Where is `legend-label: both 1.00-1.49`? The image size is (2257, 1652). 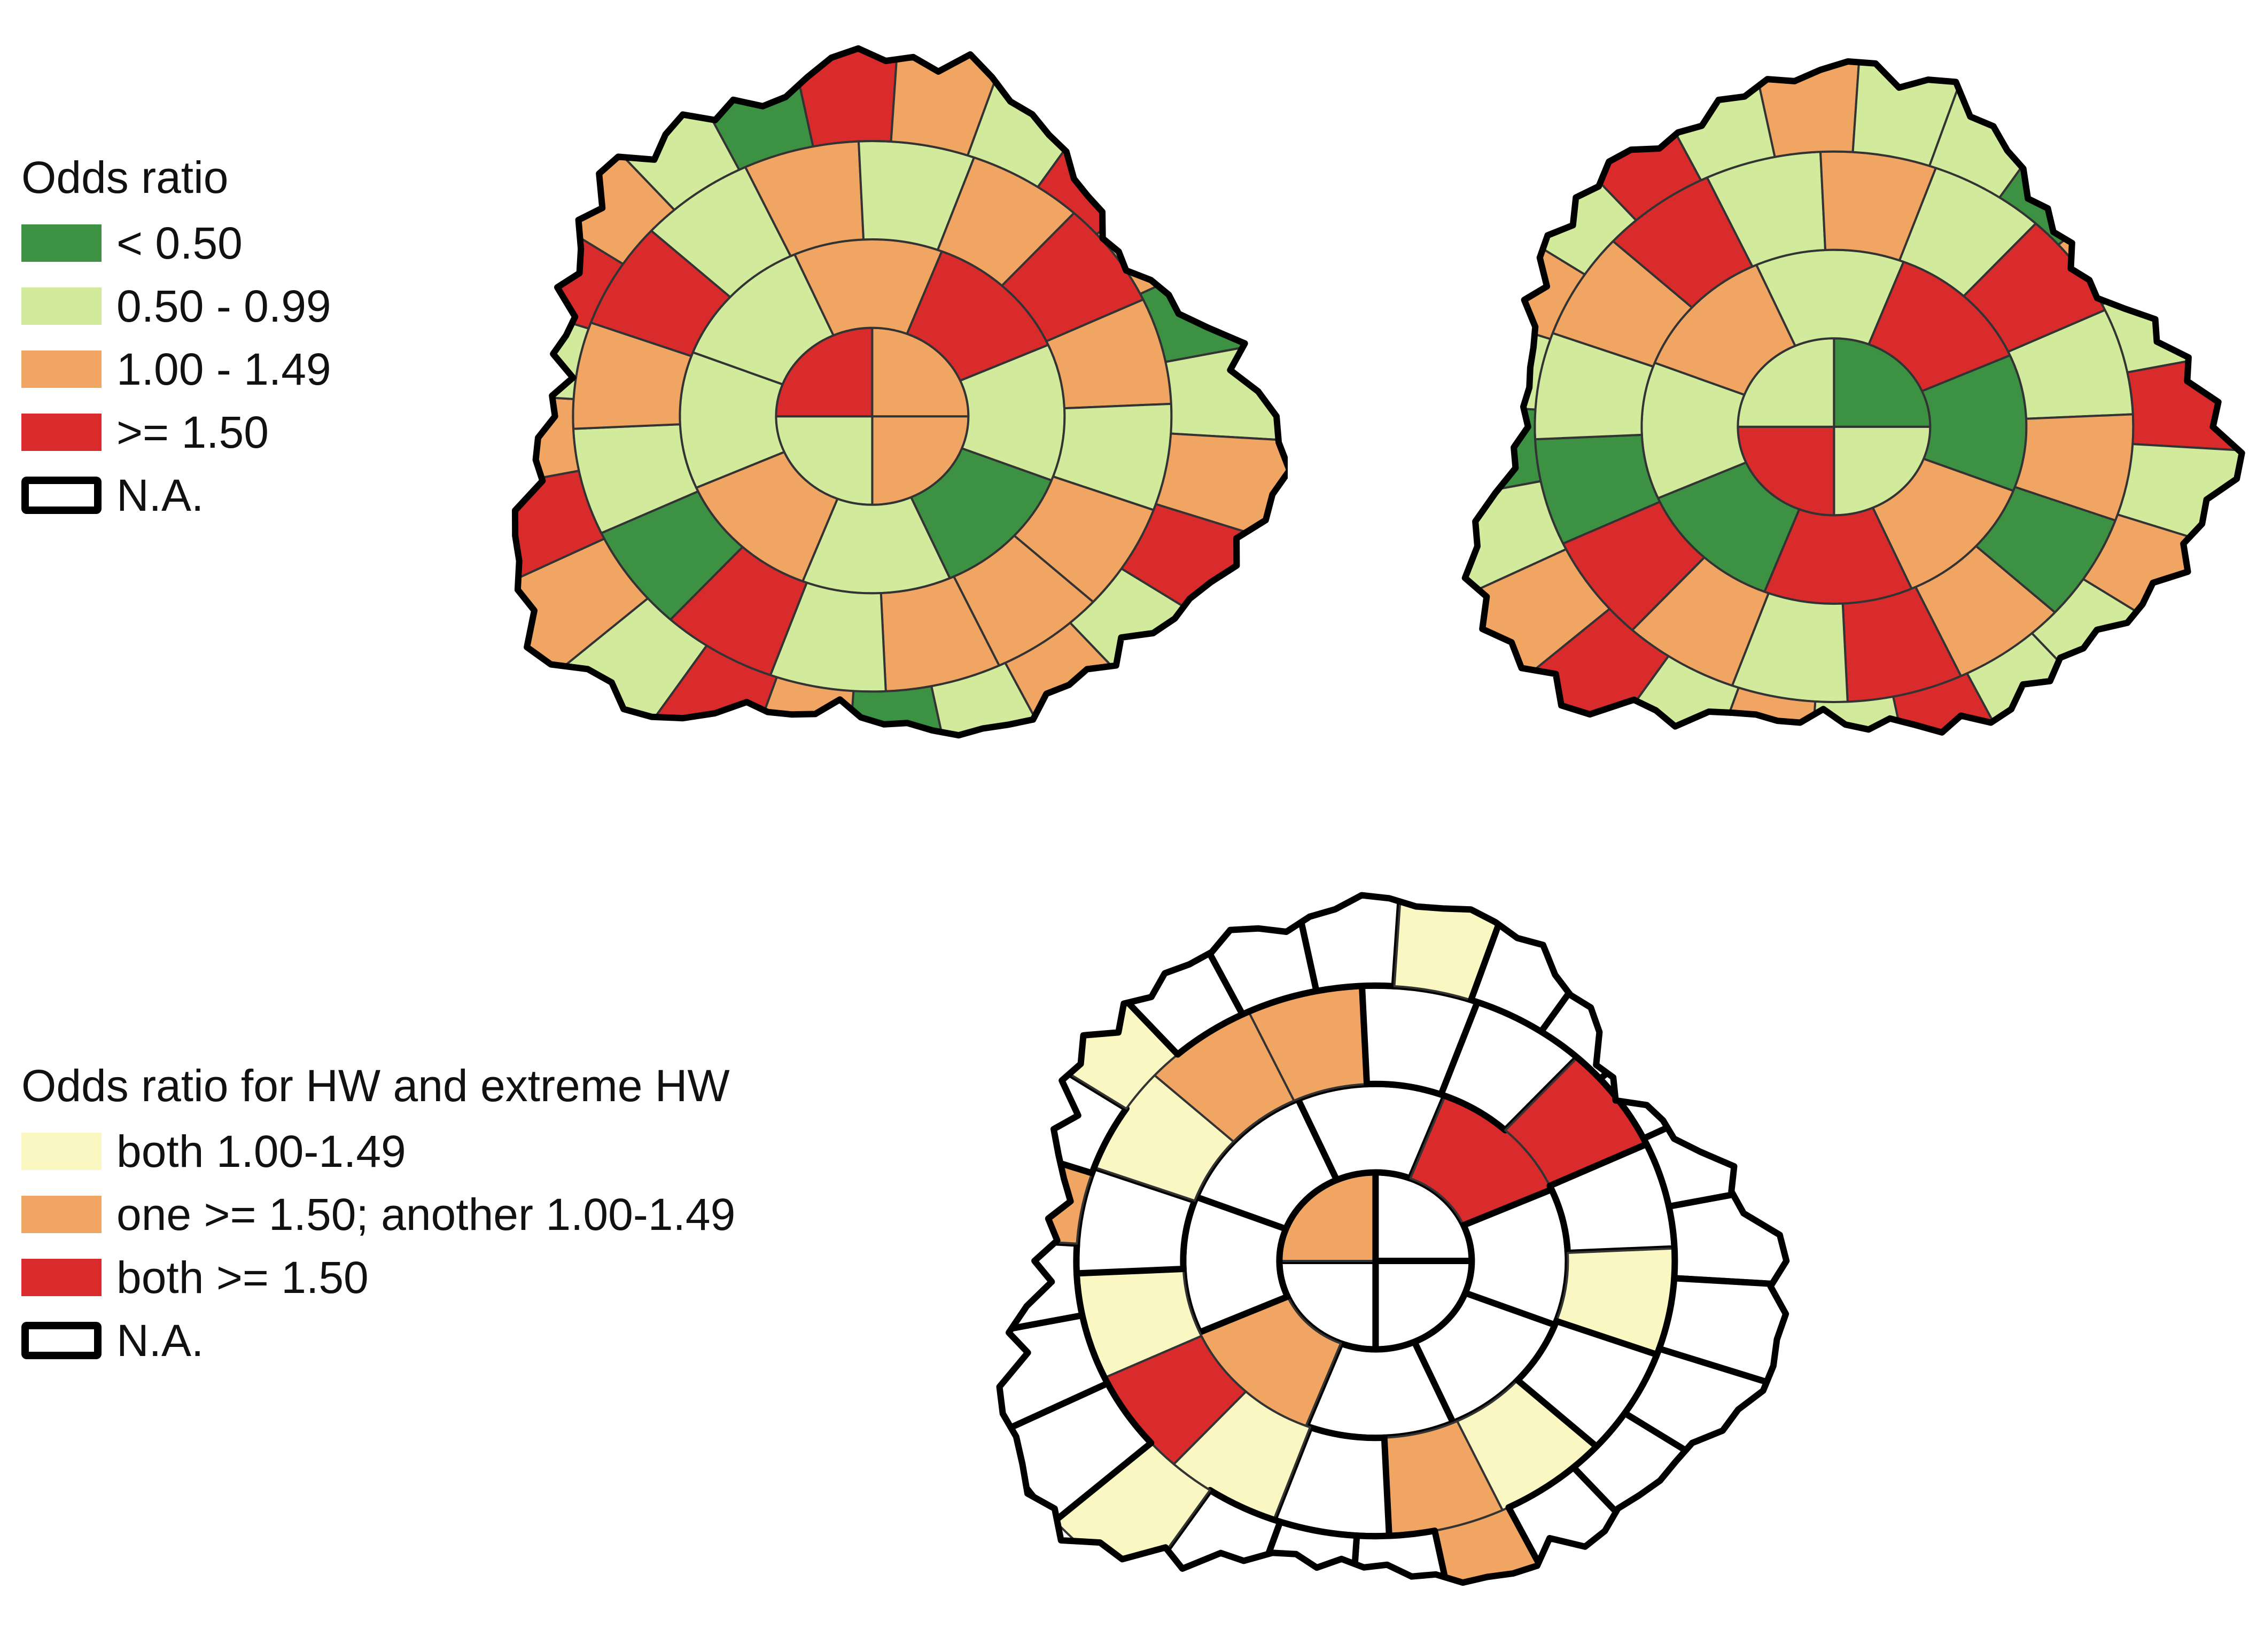
legend-label: both 1.00-1.49 is located at coordinates (261, 1151).